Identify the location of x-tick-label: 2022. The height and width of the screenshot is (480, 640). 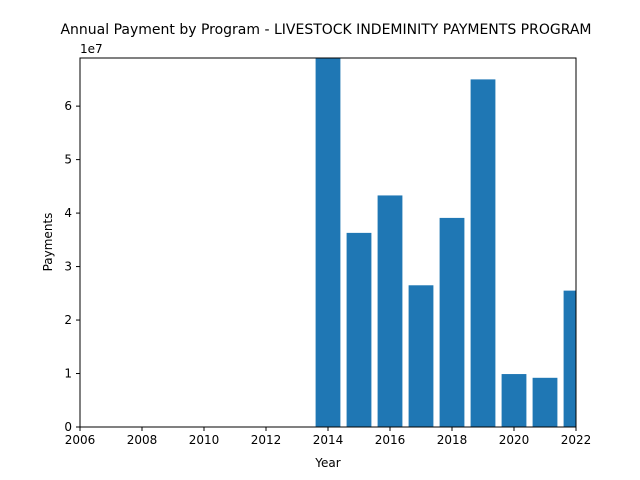
(576, 440).